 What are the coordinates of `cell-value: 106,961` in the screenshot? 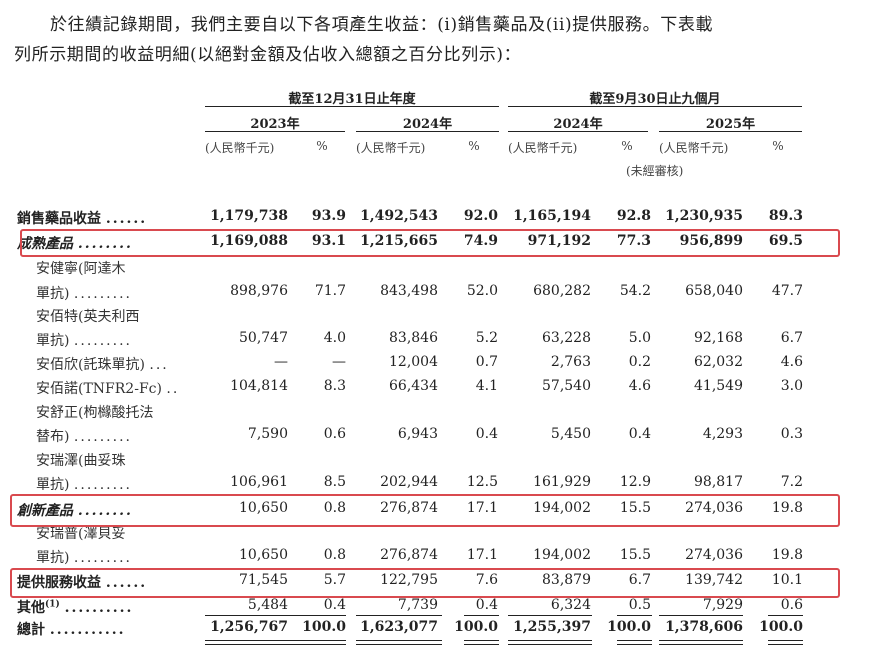 It's located at (259, 482).